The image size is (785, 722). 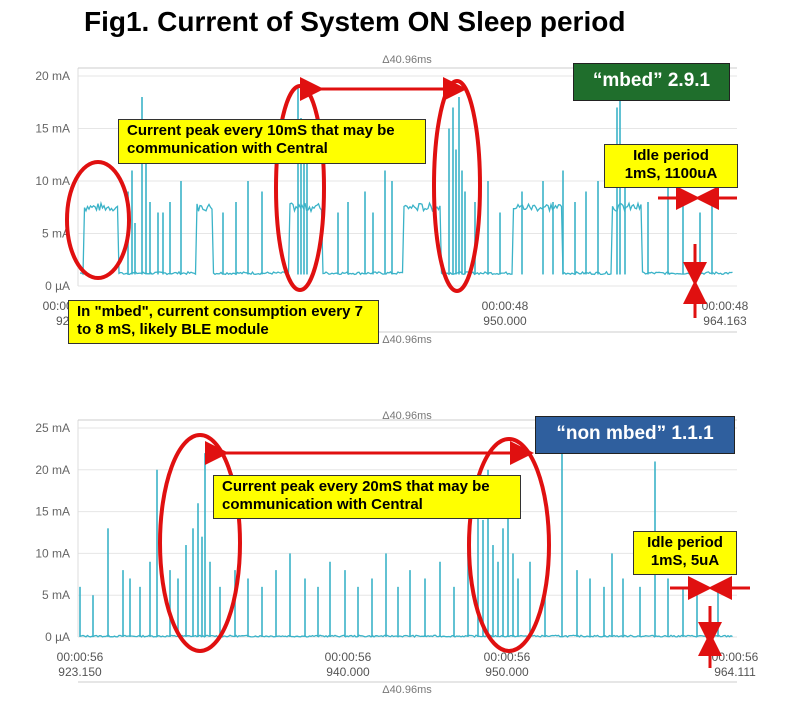 I want to click on mbed-version-badge: “mbed” 2.9.1, so click(x=651, y=82).